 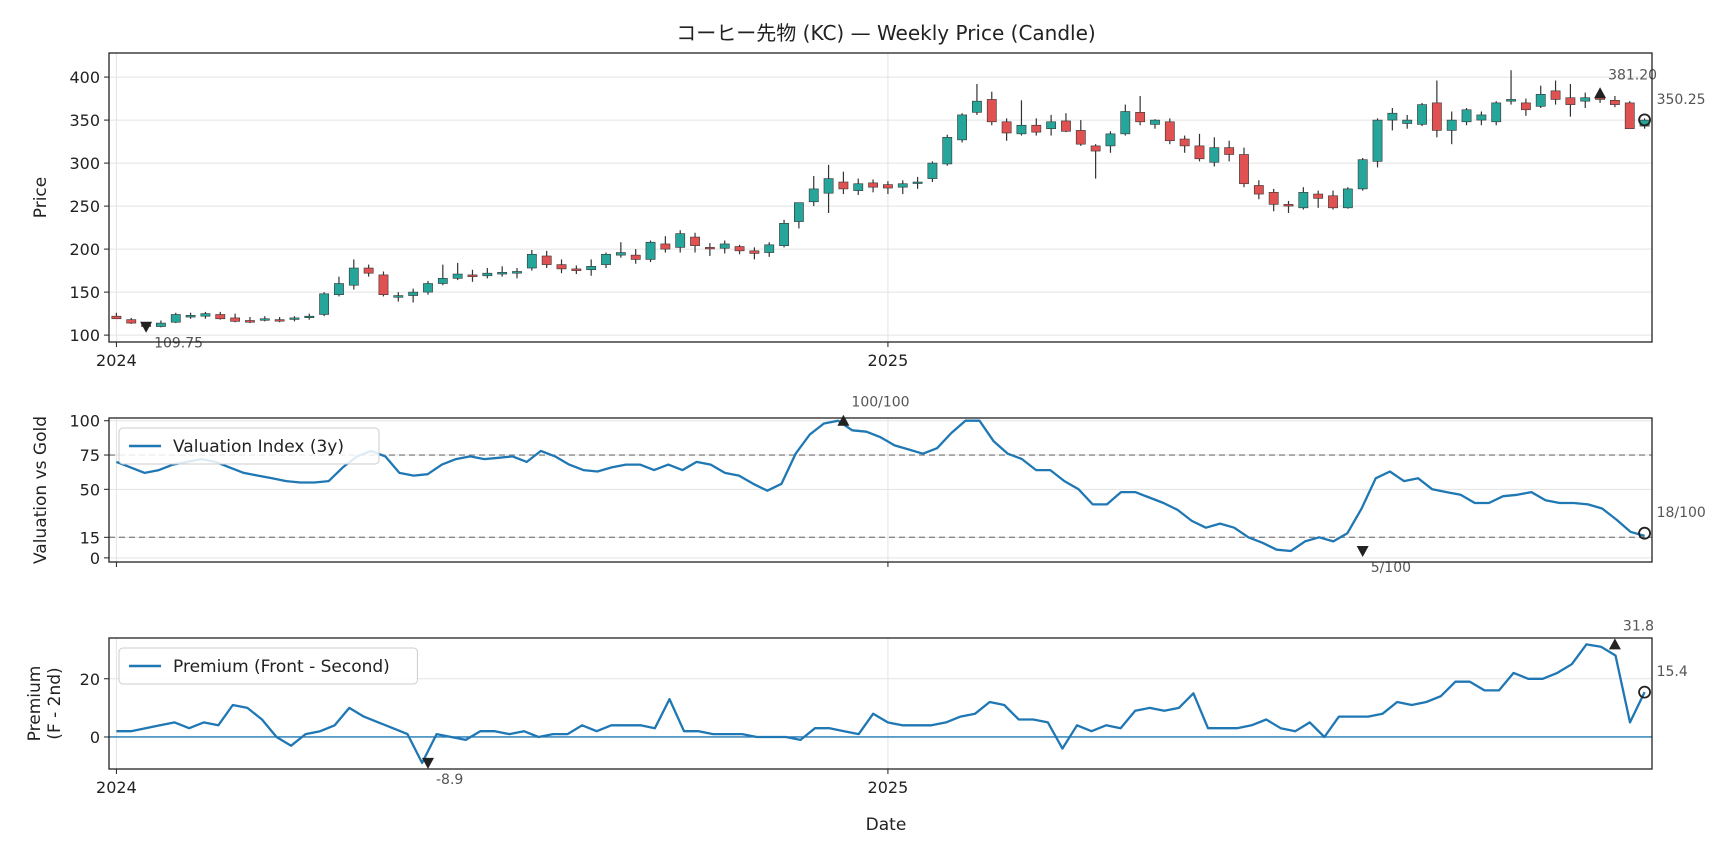 I want to click on plot-frame, so click(x=880, y=703).